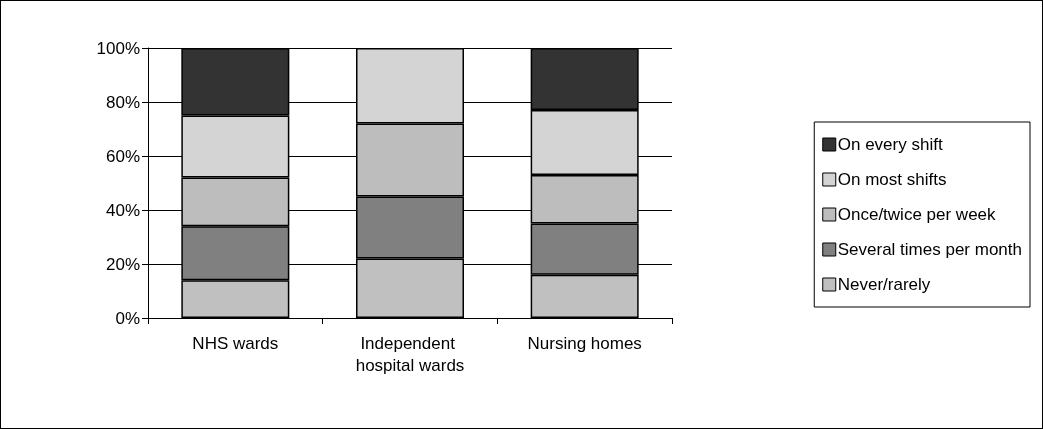 This screenshot has width=1043, height=429. What do you see at coordinates (122, 156) in the screenshot?
I see `y-tick-label: 60%` at bounding box center [122, 156].